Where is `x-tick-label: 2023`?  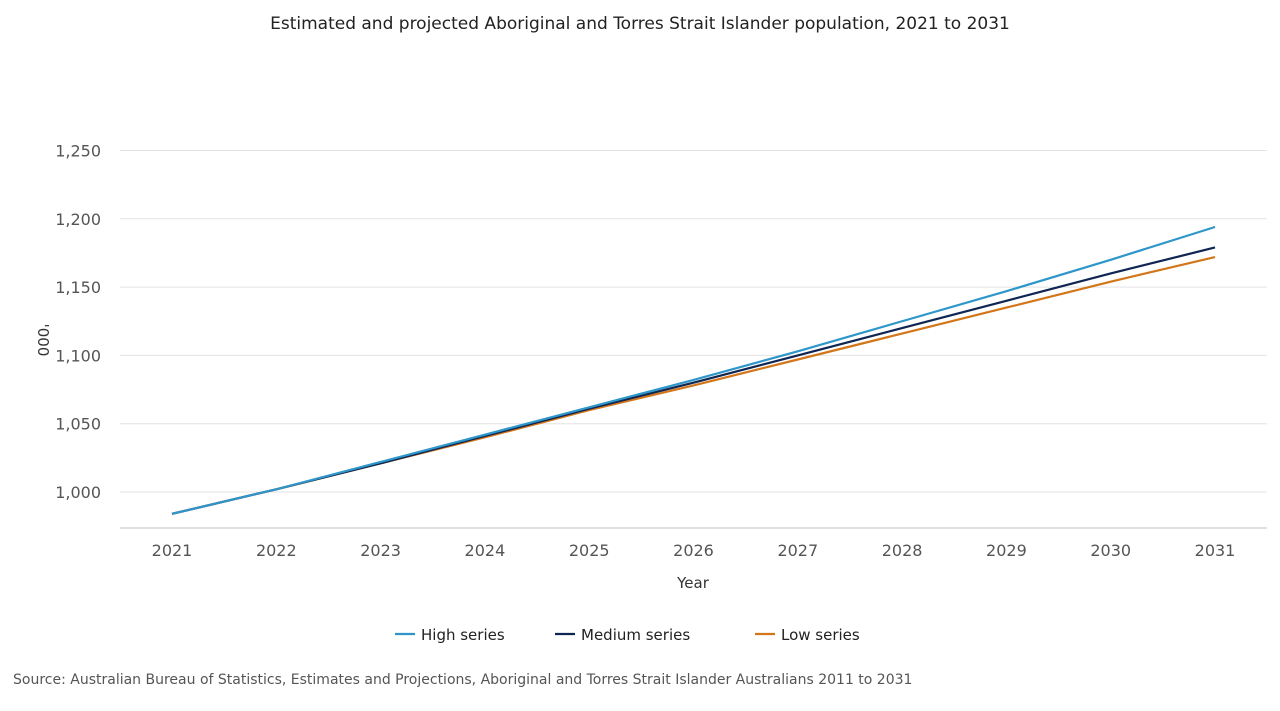 x-tick-label: 2023 is located at coordinates (380, 550).